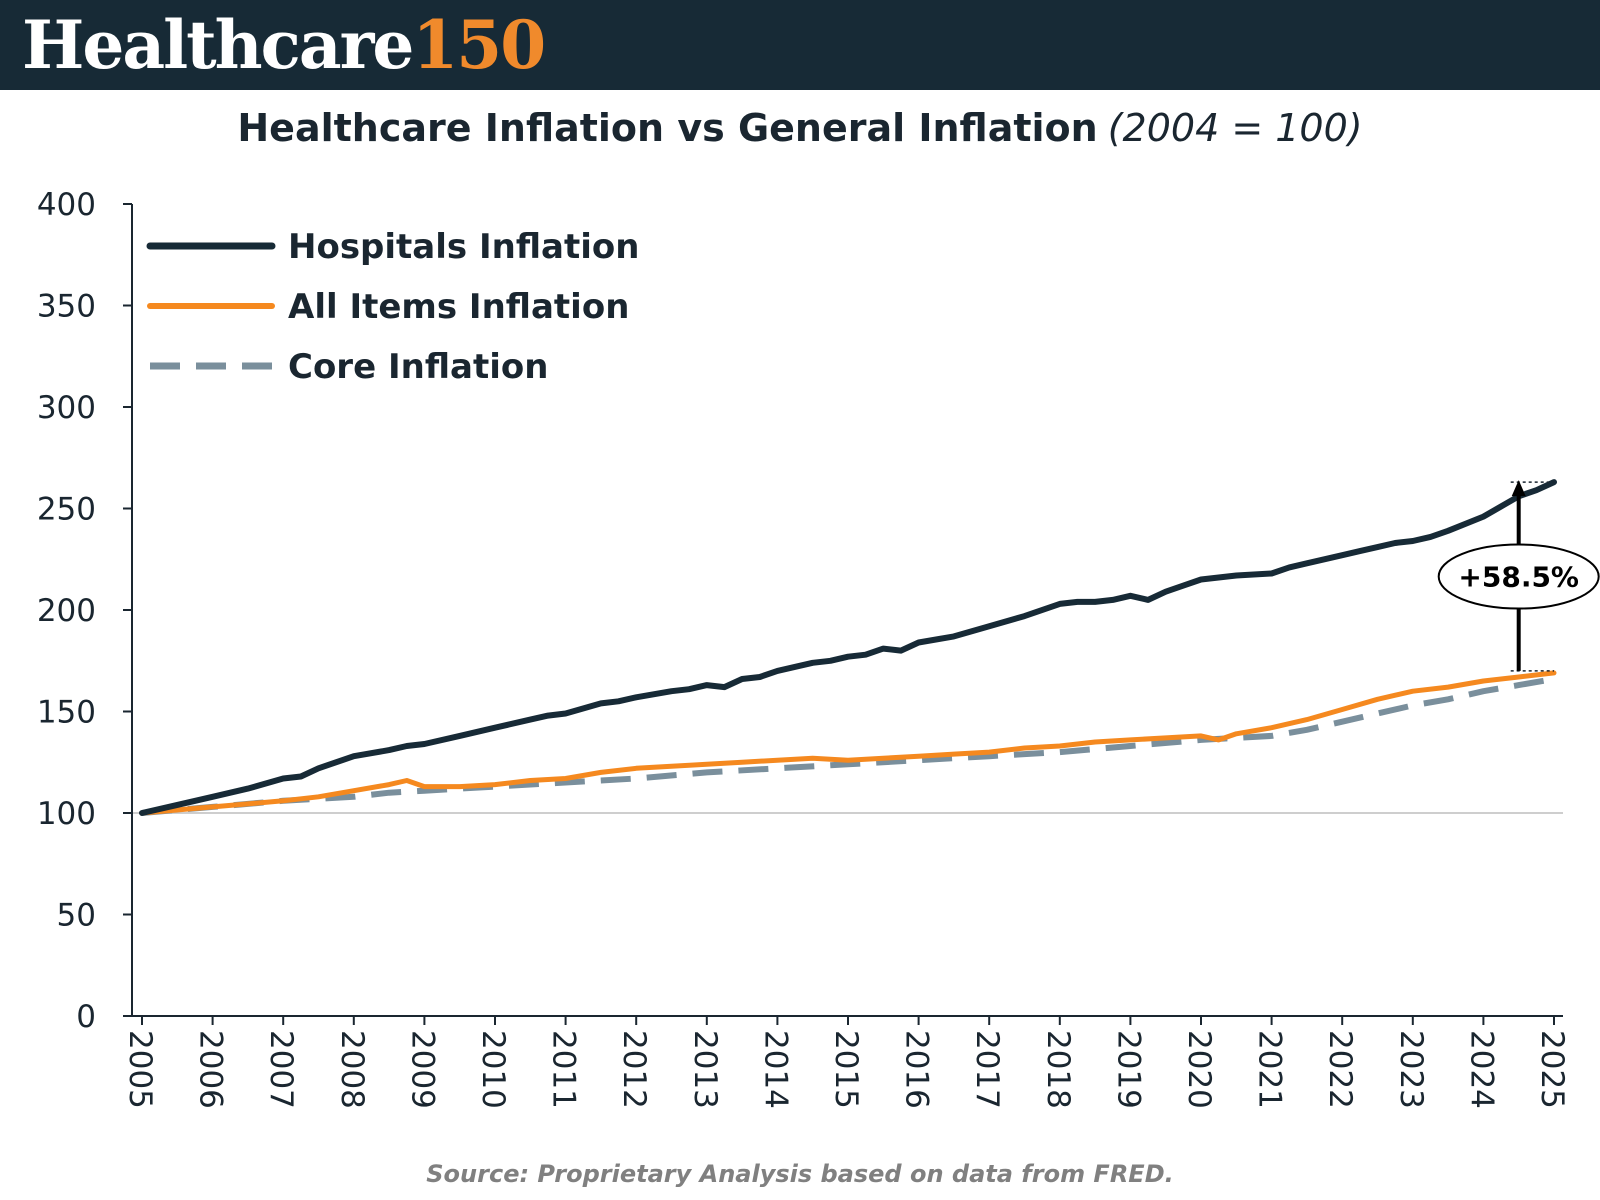 This screenshot has height=1200, width=1600. I want to click on legend-label: All Items Inflation, so click(458, 307).